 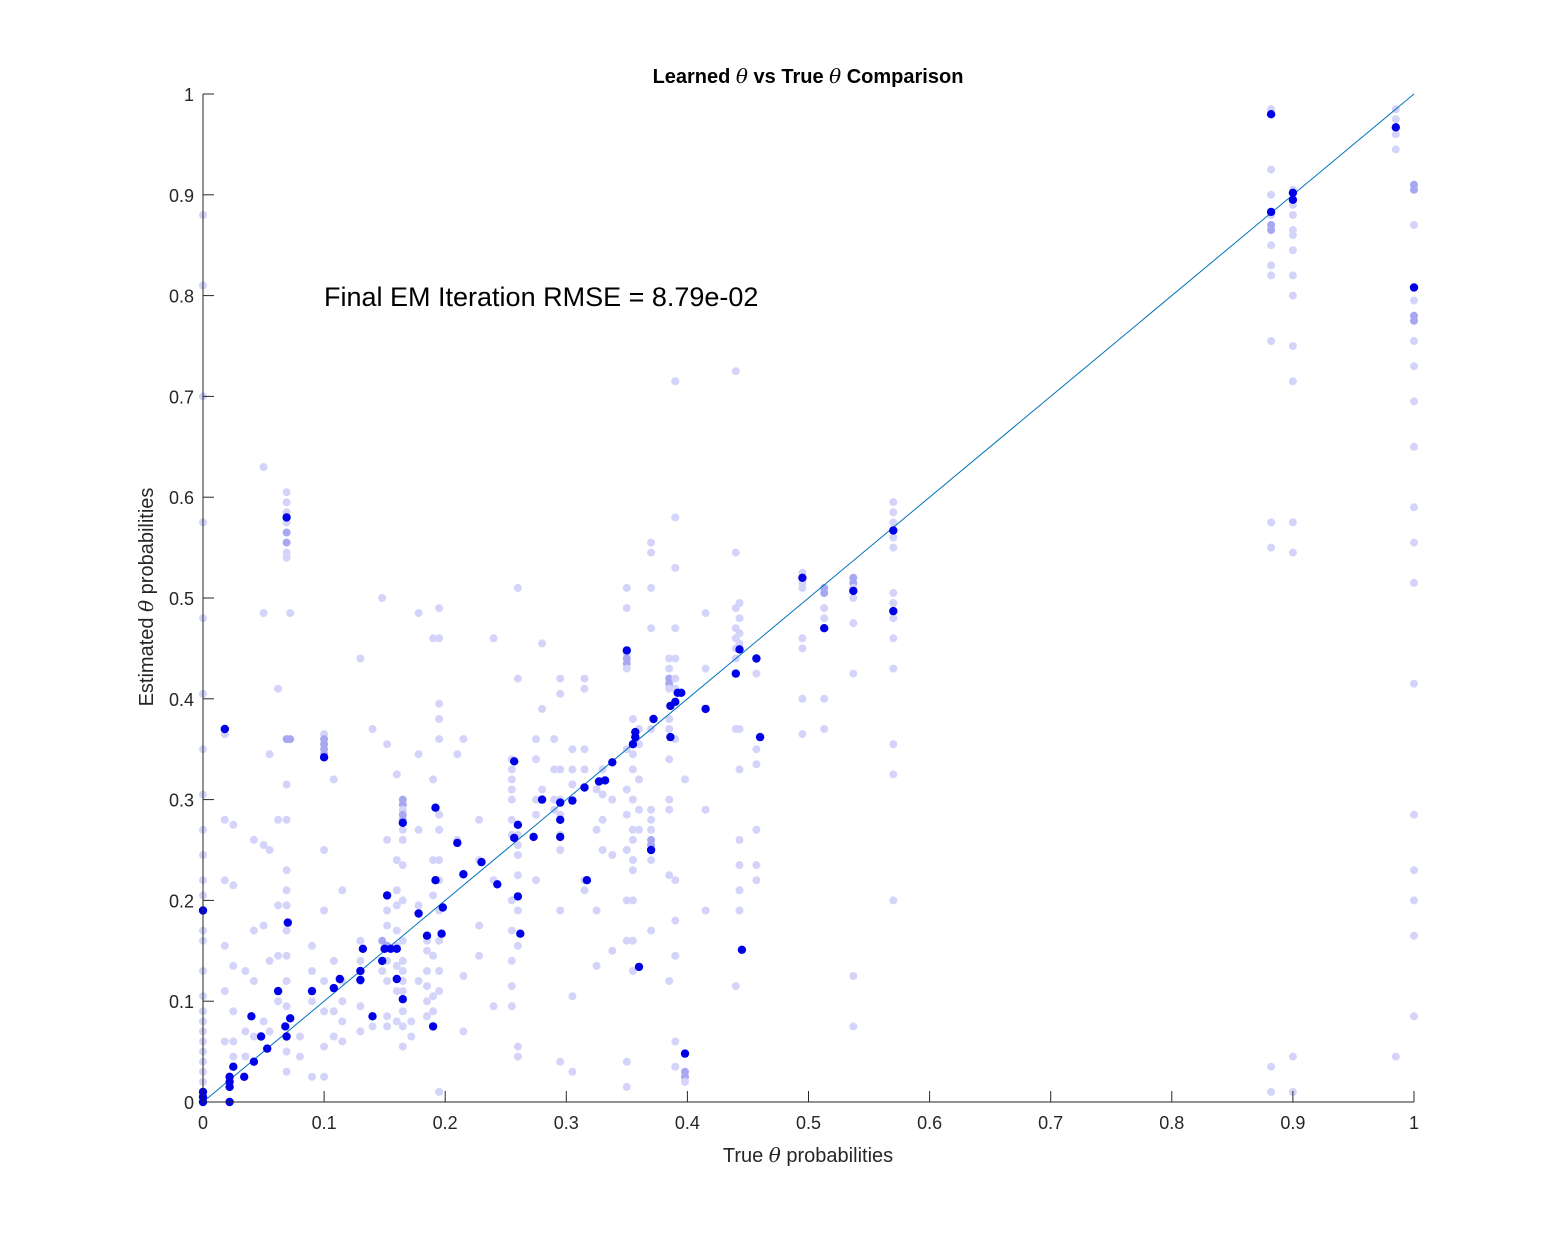 What do you see at coordinates (1171, 1123) in the screenshot?
I see `x-tick-label: 0.8` at bounding box center [1171, 1123].